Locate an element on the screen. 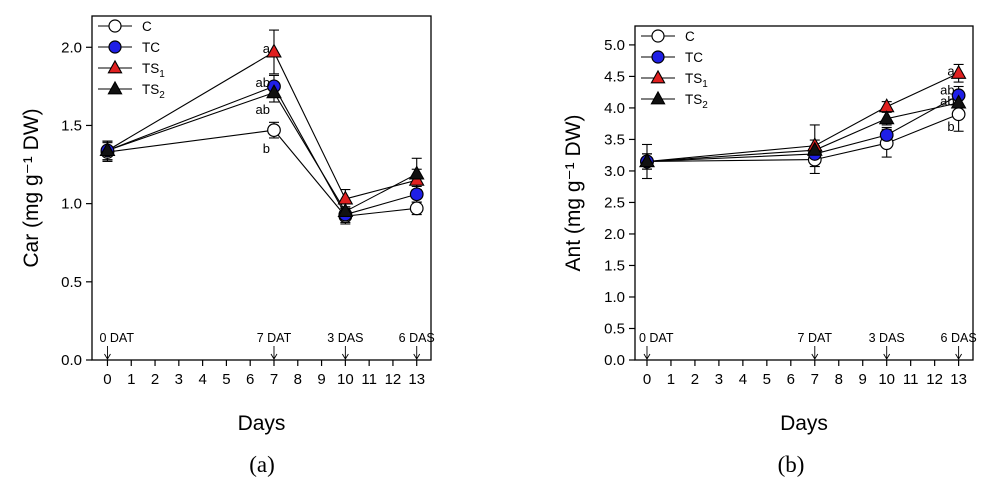  legend-label: TS2 is located at coordinates (153, 91).